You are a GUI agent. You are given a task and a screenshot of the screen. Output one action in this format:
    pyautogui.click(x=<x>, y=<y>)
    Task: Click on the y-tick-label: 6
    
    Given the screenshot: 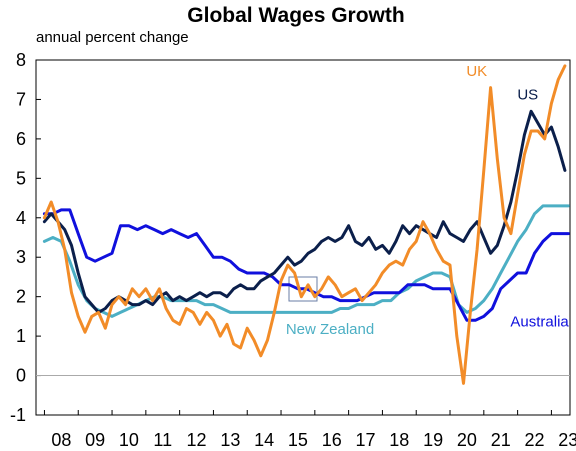 What is the action you would take?
    pyautogui.click(x=21, y=139)
    